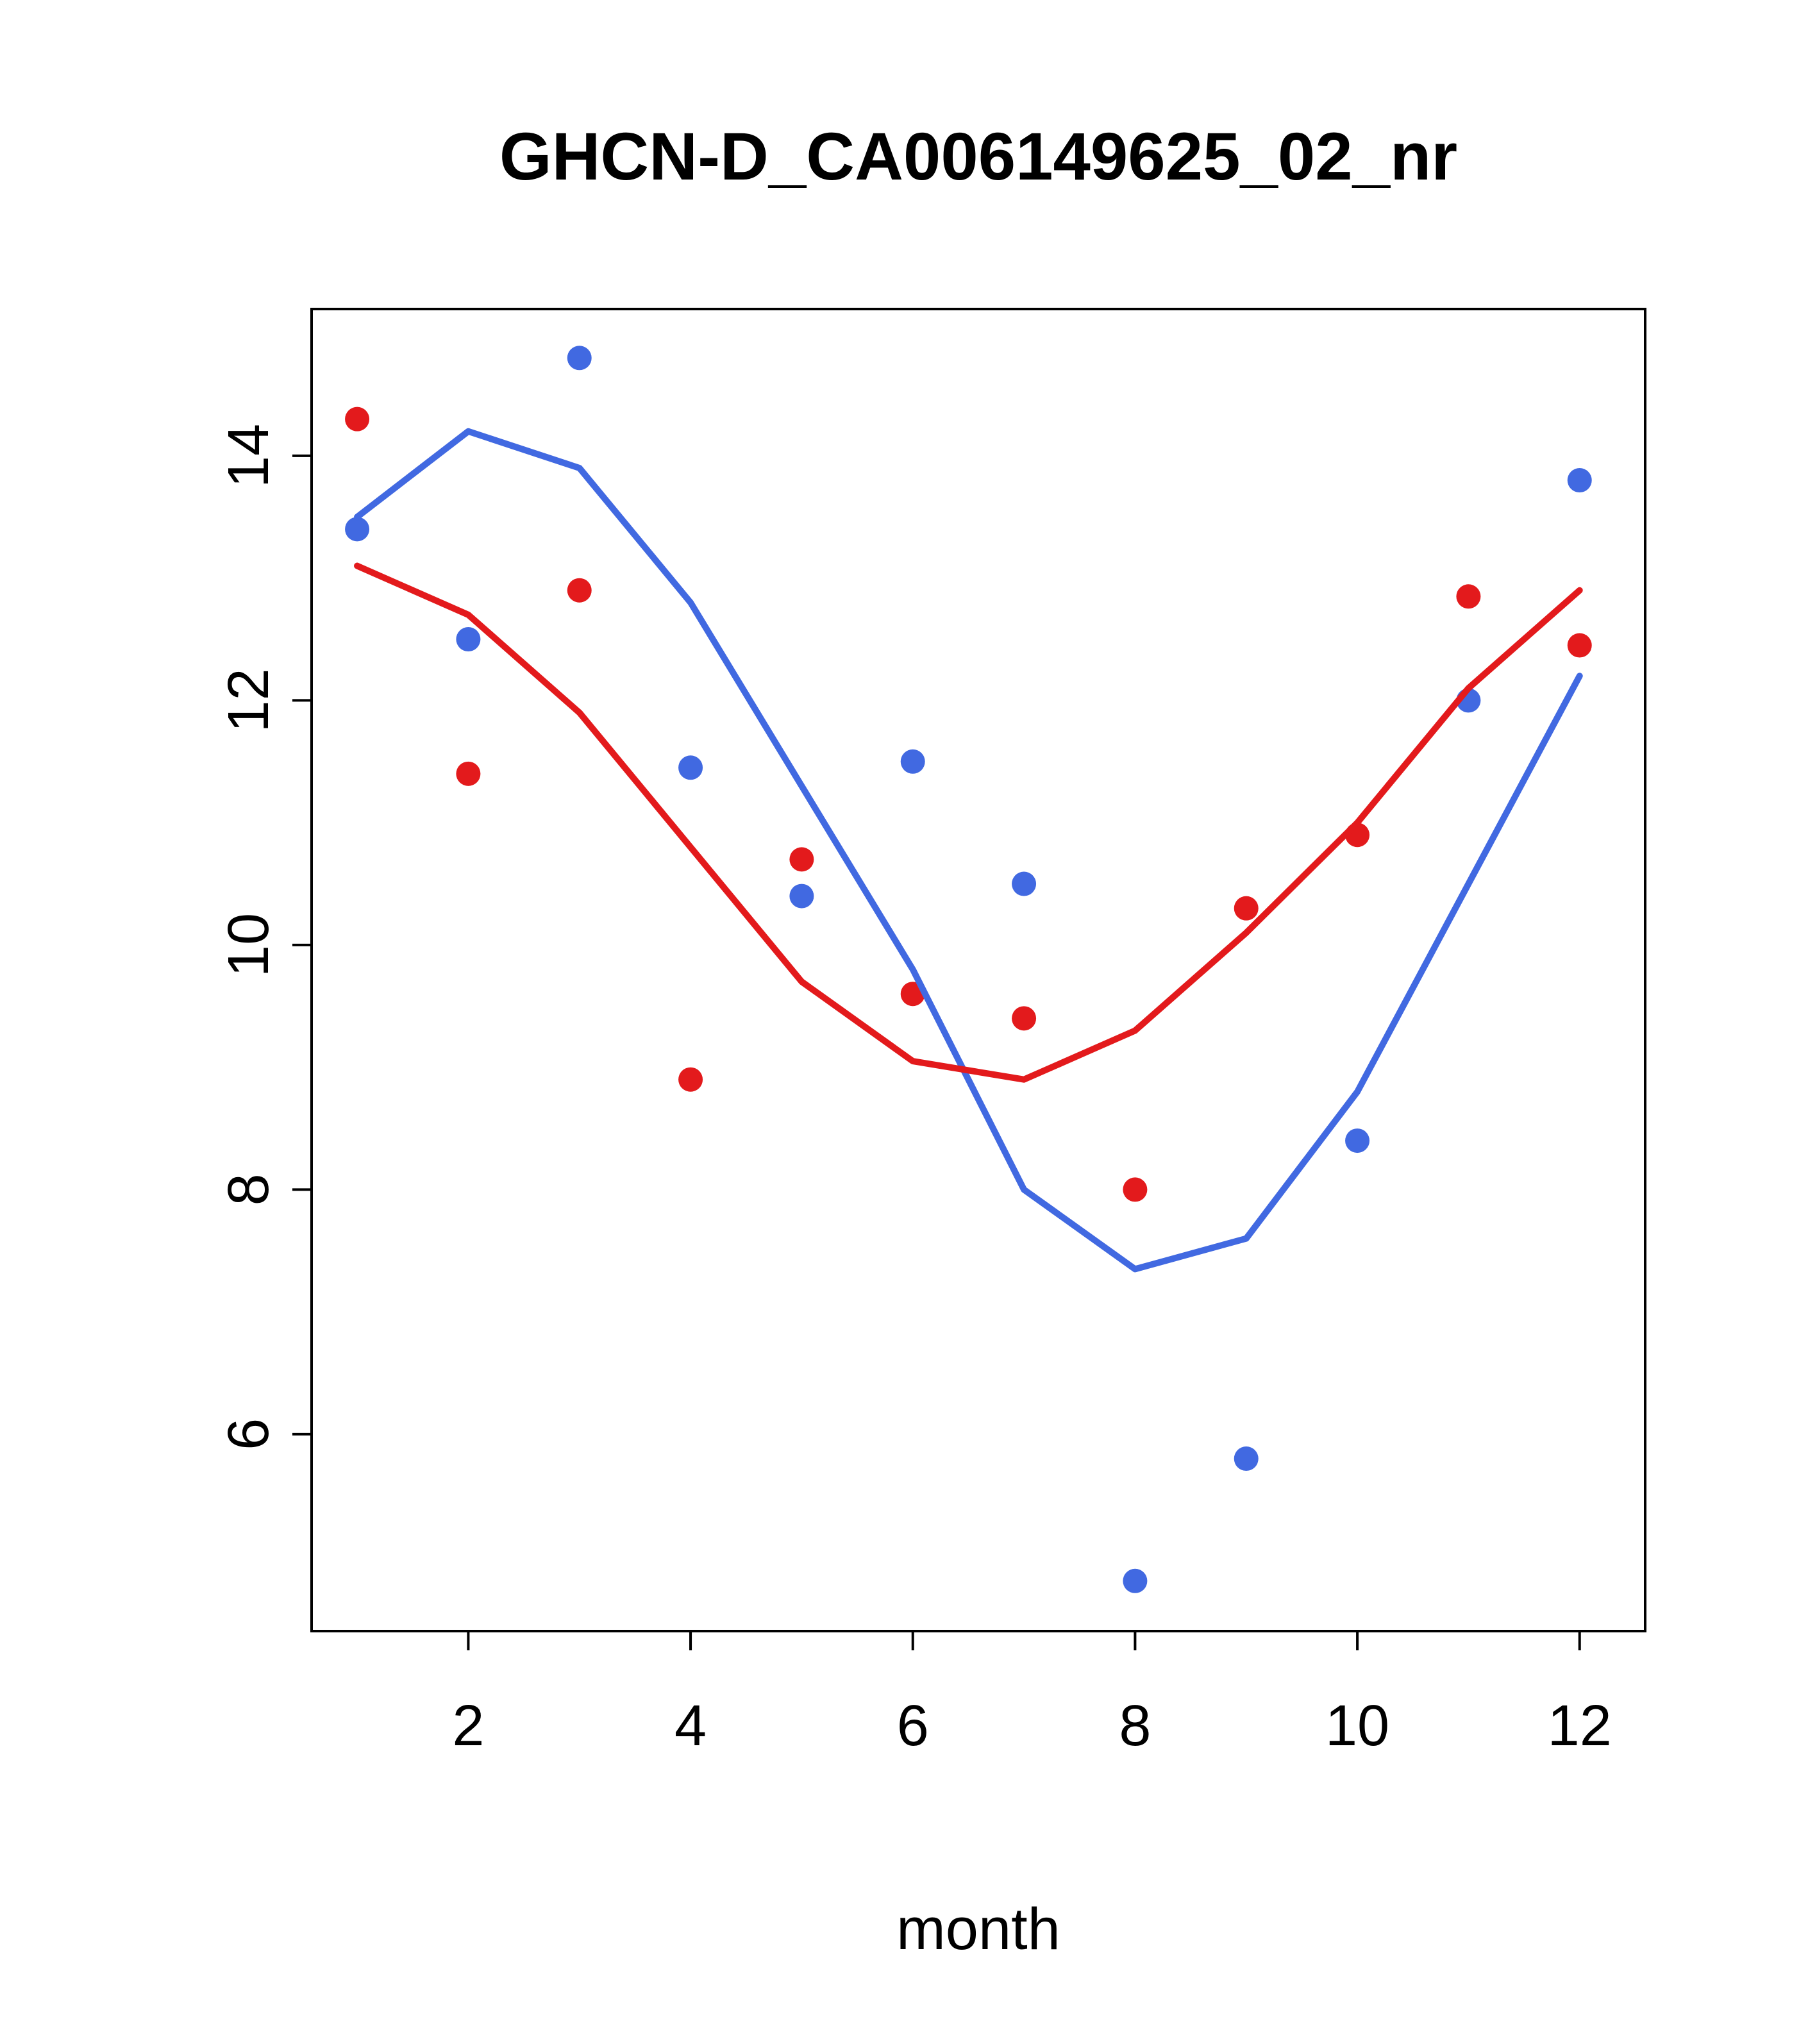 The width and height of the screenshot is (1817, 2044). I want to click on x-tick-label: 2, so click(468, 1726).